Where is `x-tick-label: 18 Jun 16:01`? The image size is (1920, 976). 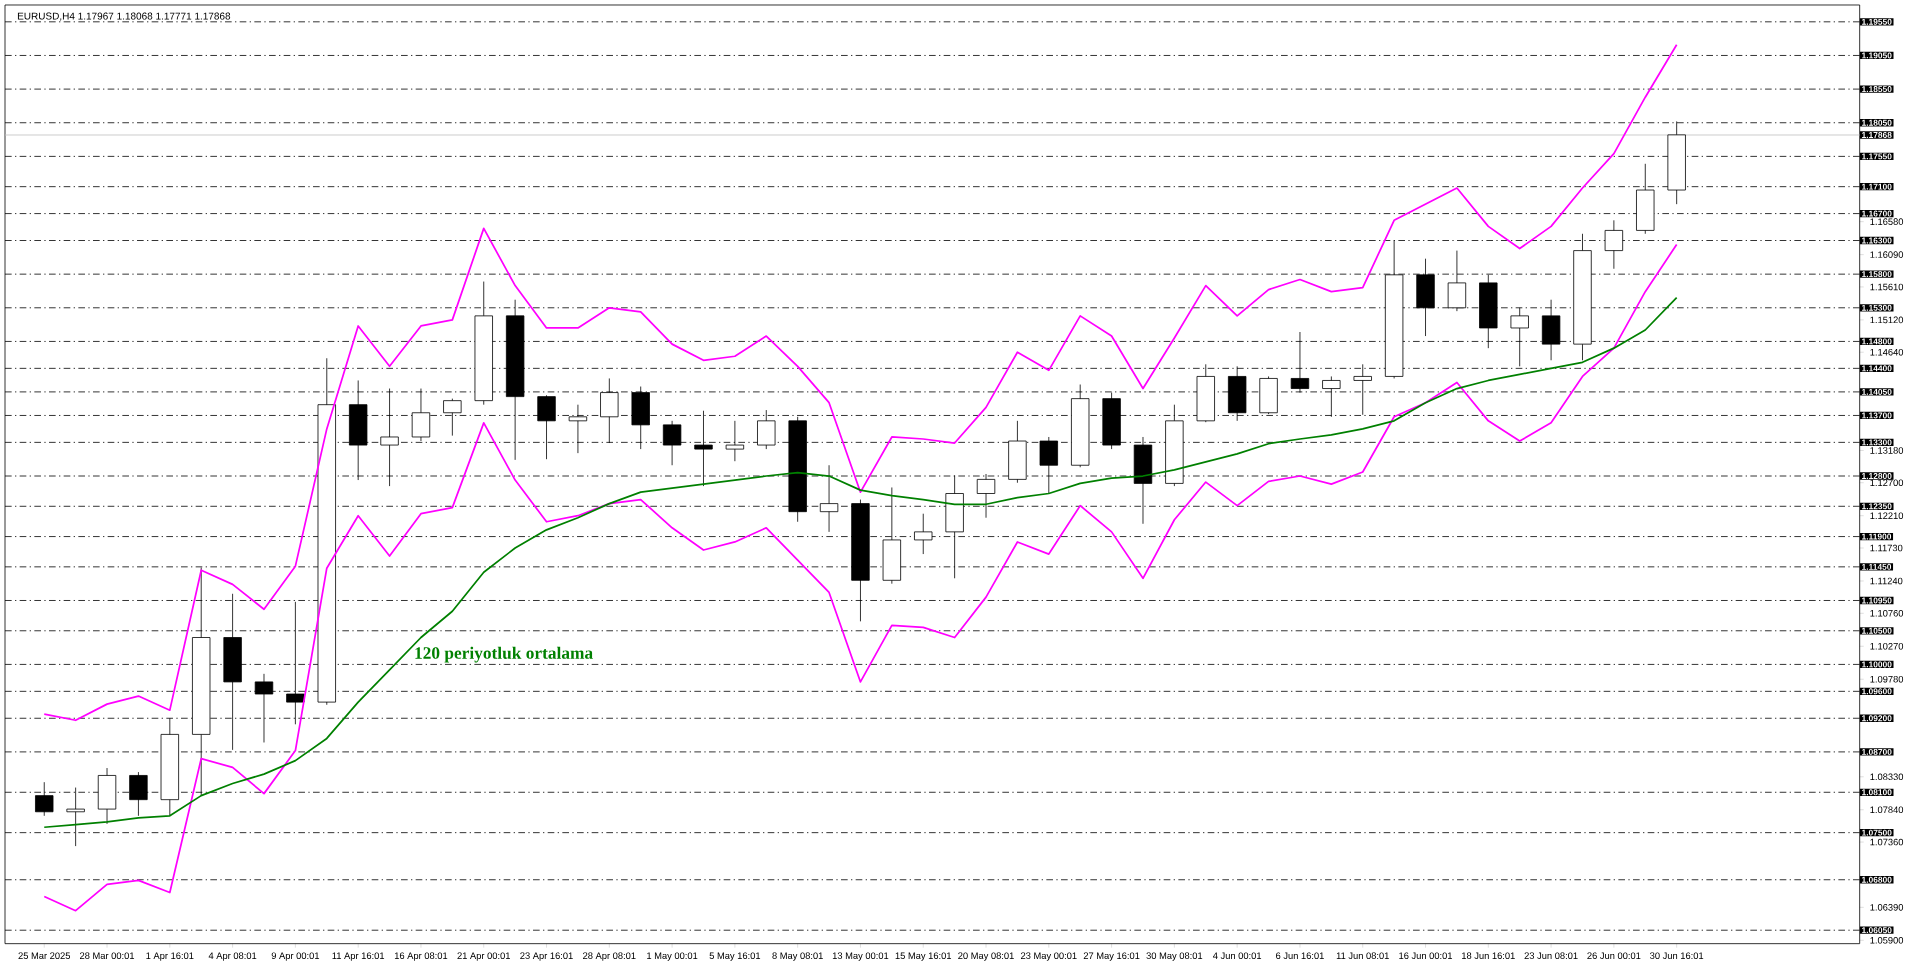
x-tick-label: 18 Jun 16:01 is located at coordinates (1488, 955).